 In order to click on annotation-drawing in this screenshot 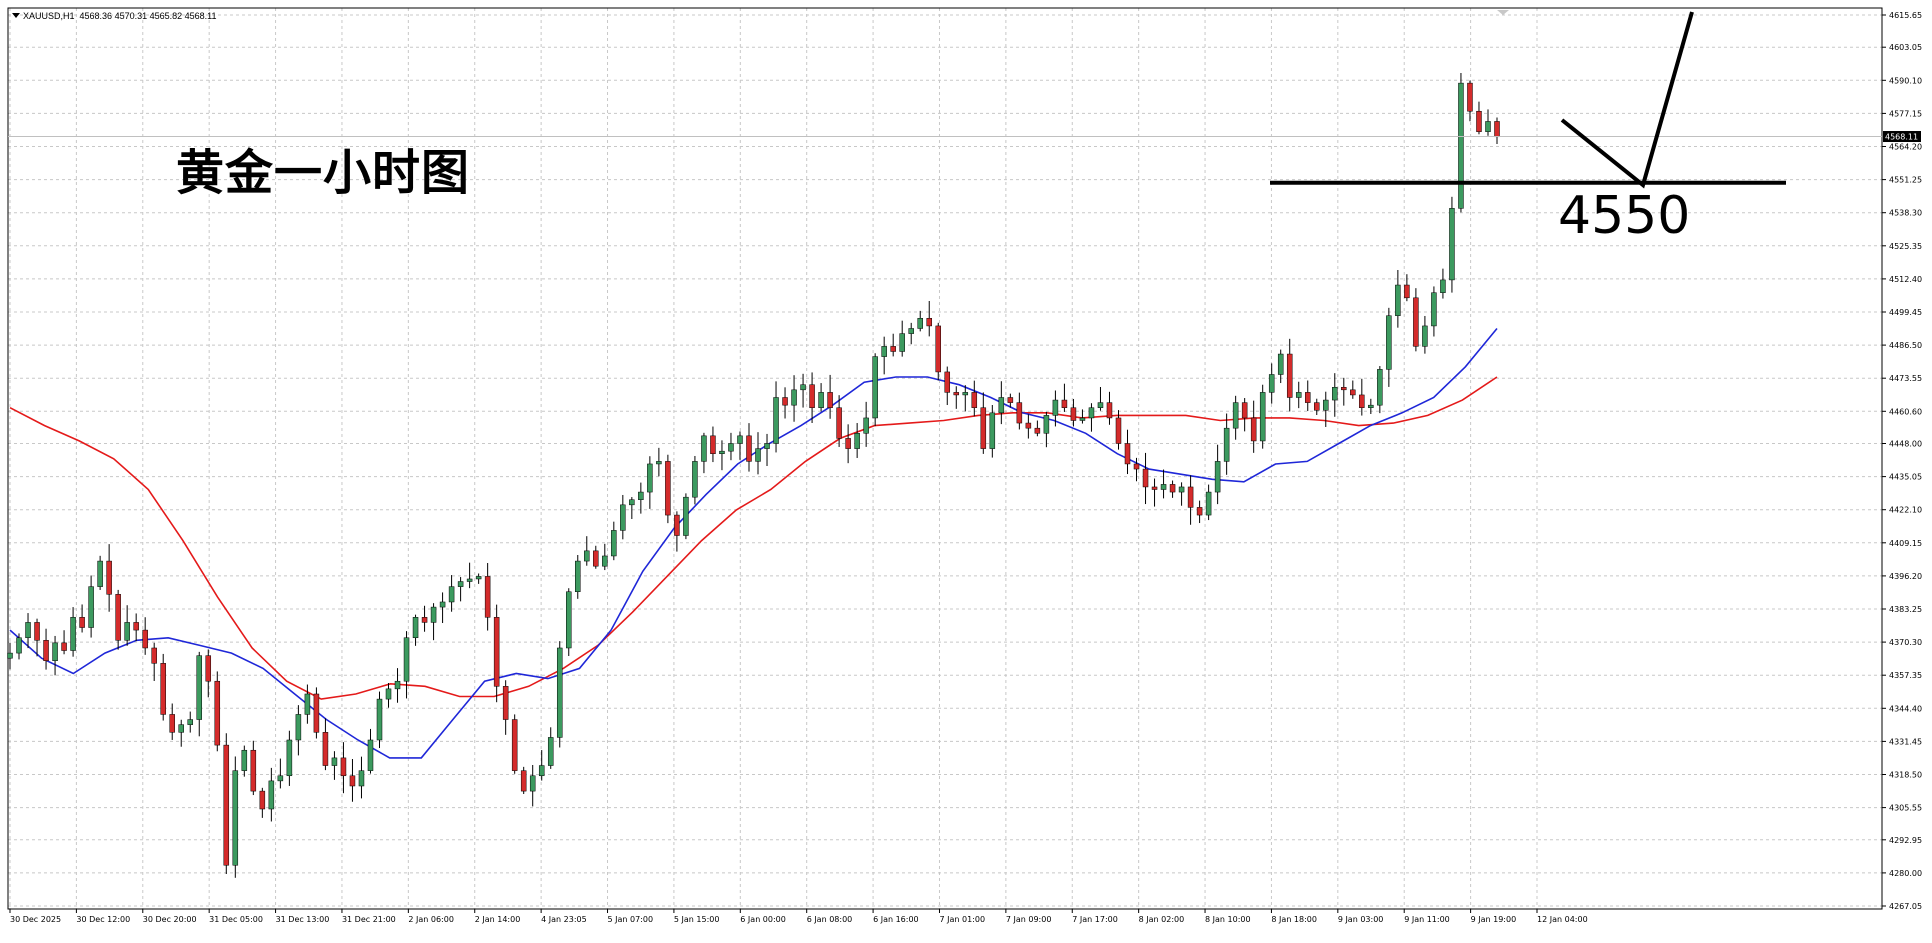, I will do `click(1528, 100)`.